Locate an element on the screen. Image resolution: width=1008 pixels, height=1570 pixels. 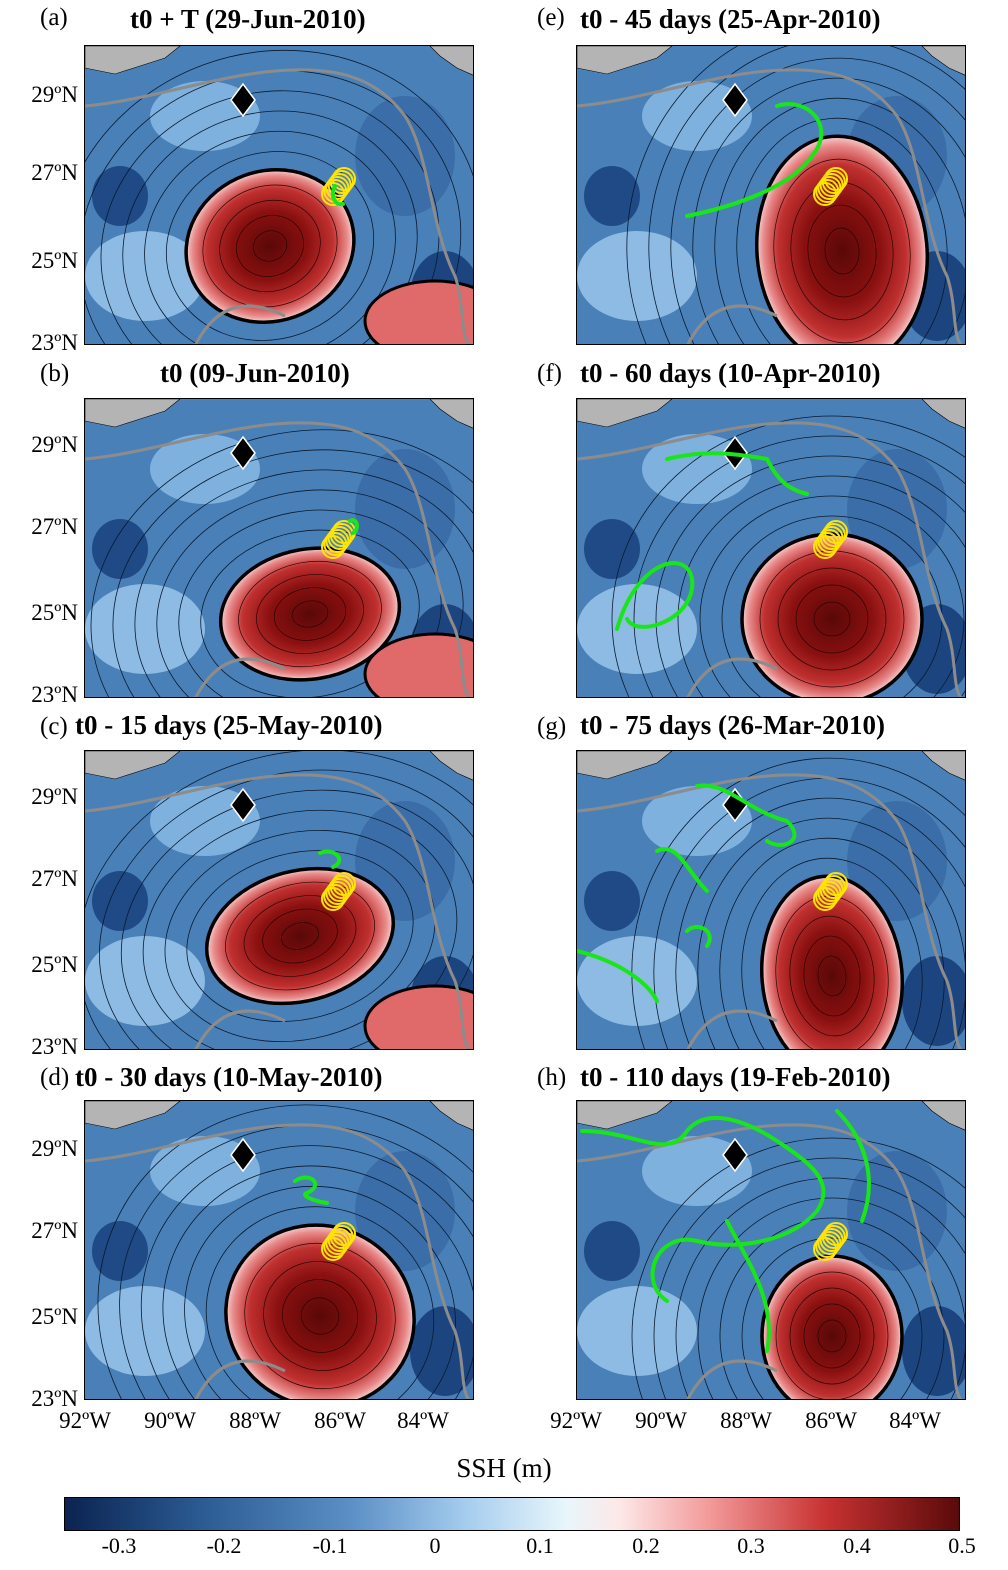
panel-f-letter: (f) is located at coordinates (549, 373).